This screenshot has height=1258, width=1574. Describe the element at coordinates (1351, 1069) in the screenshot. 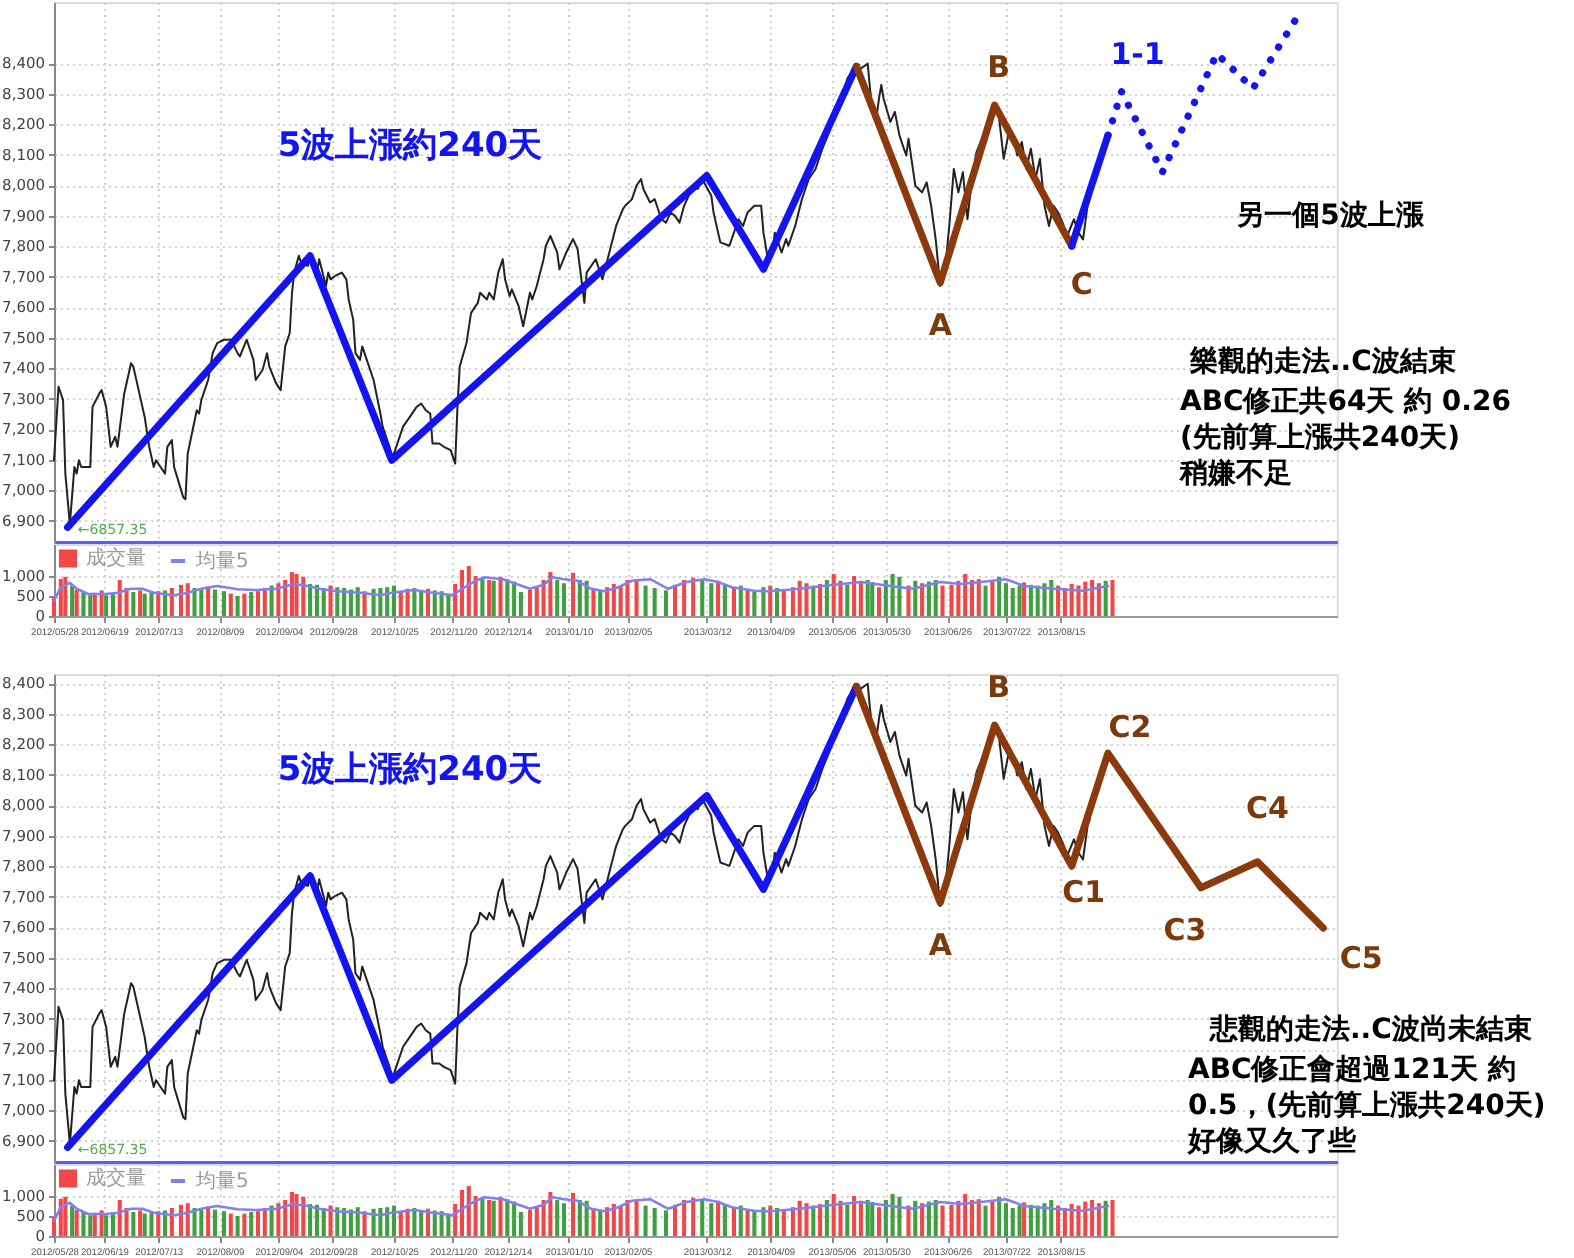

I see `annotation: ABC修正會超過121天 約` at that location.